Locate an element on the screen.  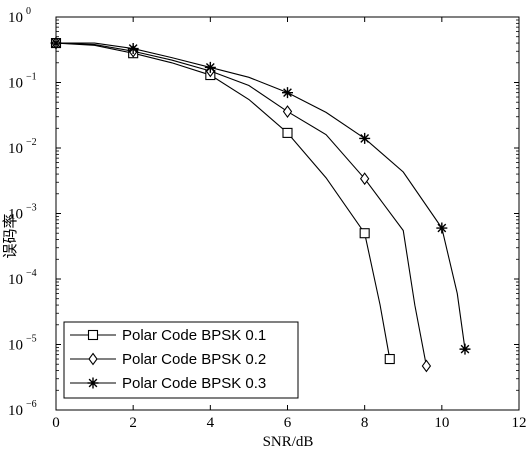
y-tick-exponent: −1 is located at coordinates (31, 77).